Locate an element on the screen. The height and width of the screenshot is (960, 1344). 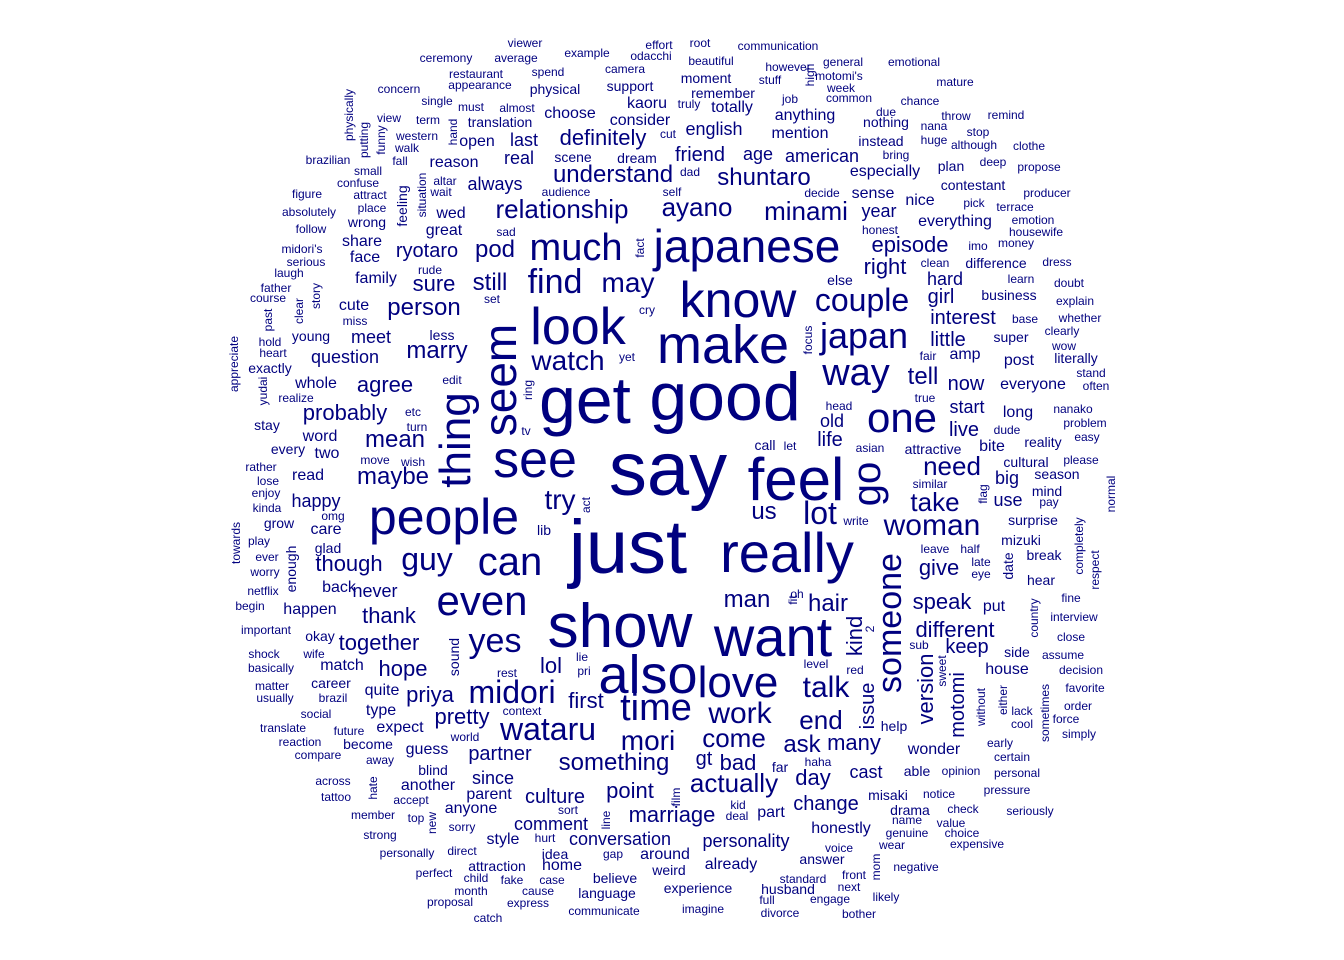
cloud-word-maybe: maybe is located at coordinates (393, 476).